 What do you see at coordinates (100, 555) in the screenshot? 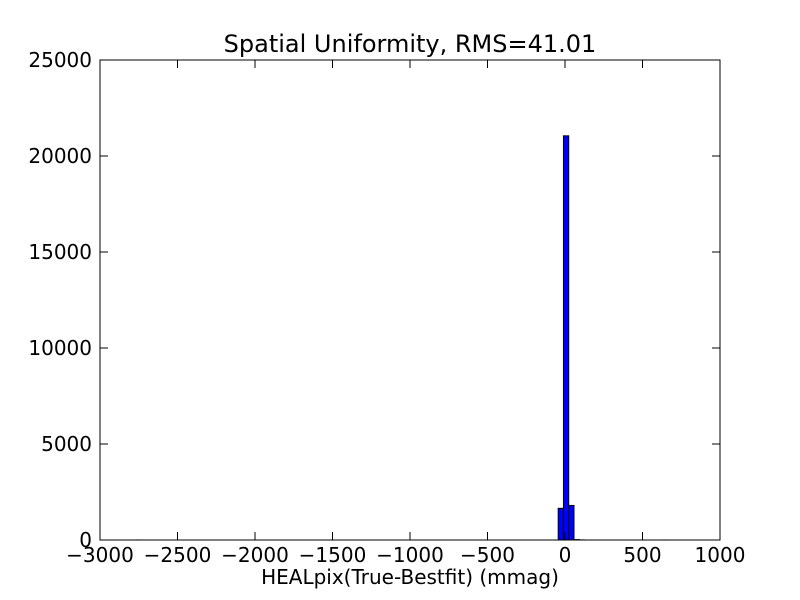
I see `x-tick-label: −3000` at bounding box center [100, 555].